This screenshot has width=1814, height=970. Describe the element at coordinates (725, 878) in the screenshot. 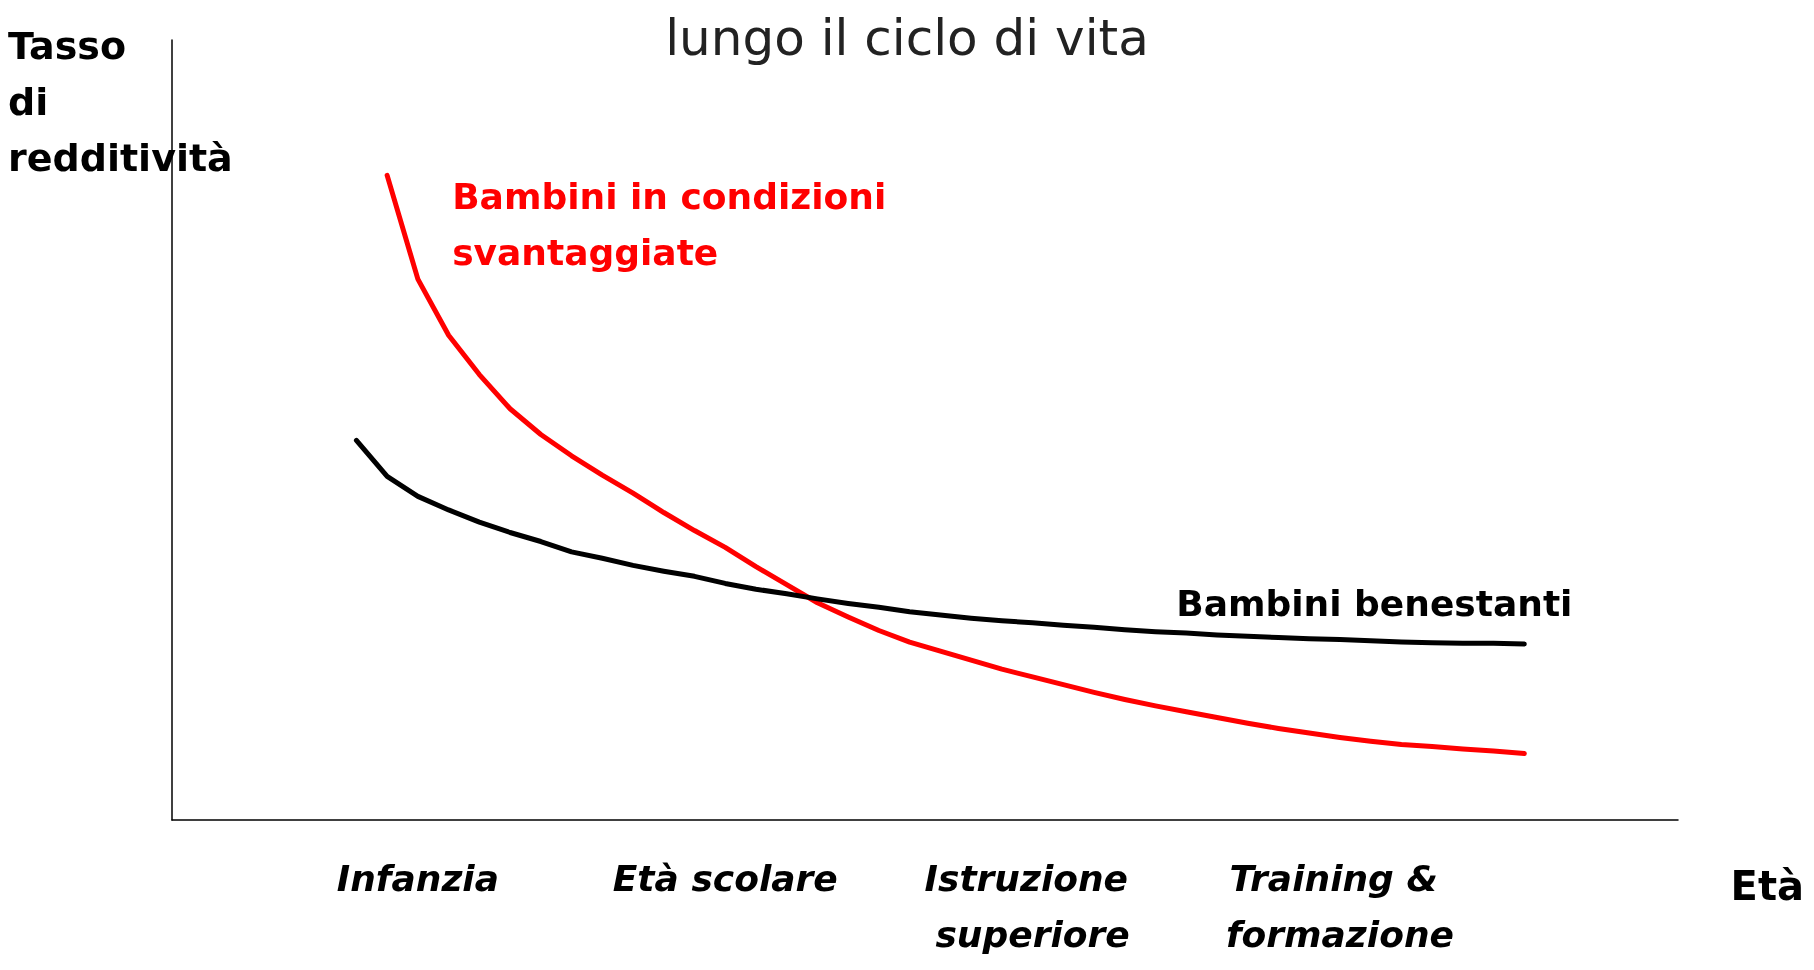

I see `x-tick-label: Età scolare` at that location.